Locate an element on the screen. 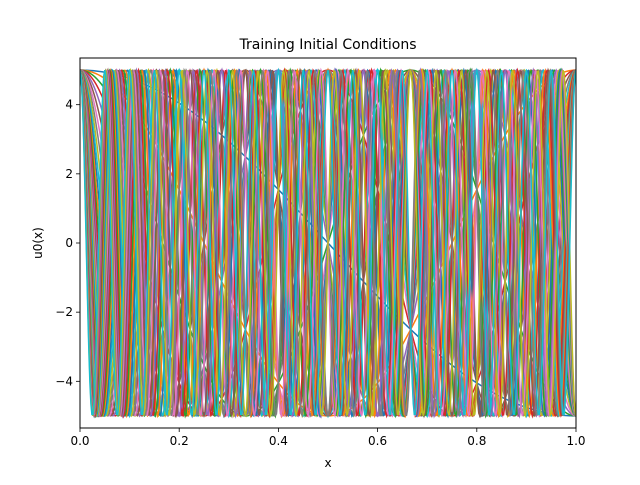  y-tick-label: 4 is located at coordinates (69, 105).